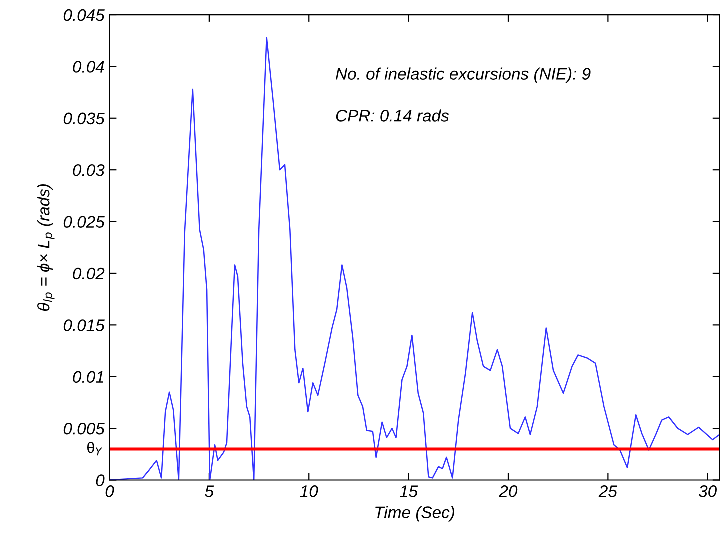 This screenshot has width=722, height=536. I want to click on x-tick-label: 25, so click(608, 492).